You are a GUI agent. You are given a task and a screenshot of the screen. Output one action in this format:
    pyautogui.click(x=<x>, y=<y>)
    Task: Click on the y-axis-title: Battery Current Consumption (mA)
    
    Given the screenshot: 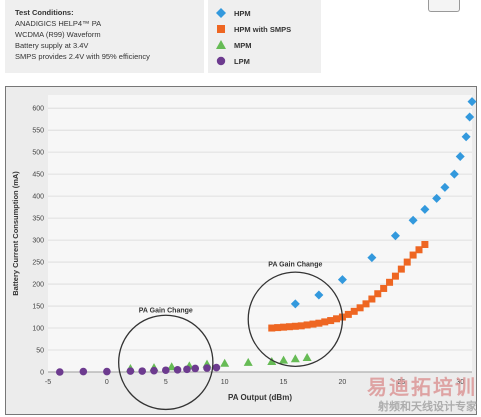 What is the action you would take?
    pyautogui.click(x=15, y=233)
    